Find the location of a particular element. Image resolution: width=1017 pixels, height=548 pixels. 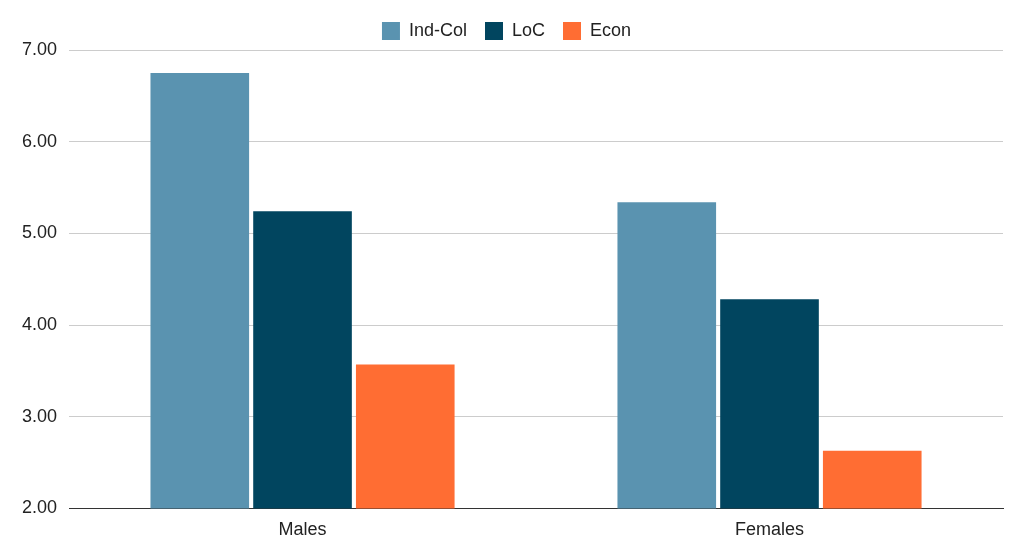

legend-label: Econ is located at coordinates (611, 29).